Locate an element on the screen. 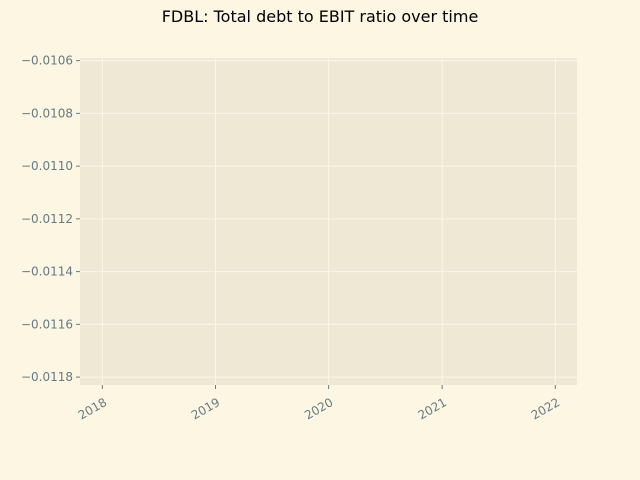  y-tick-label: −0.0112 is located at coordinates (47, 219).